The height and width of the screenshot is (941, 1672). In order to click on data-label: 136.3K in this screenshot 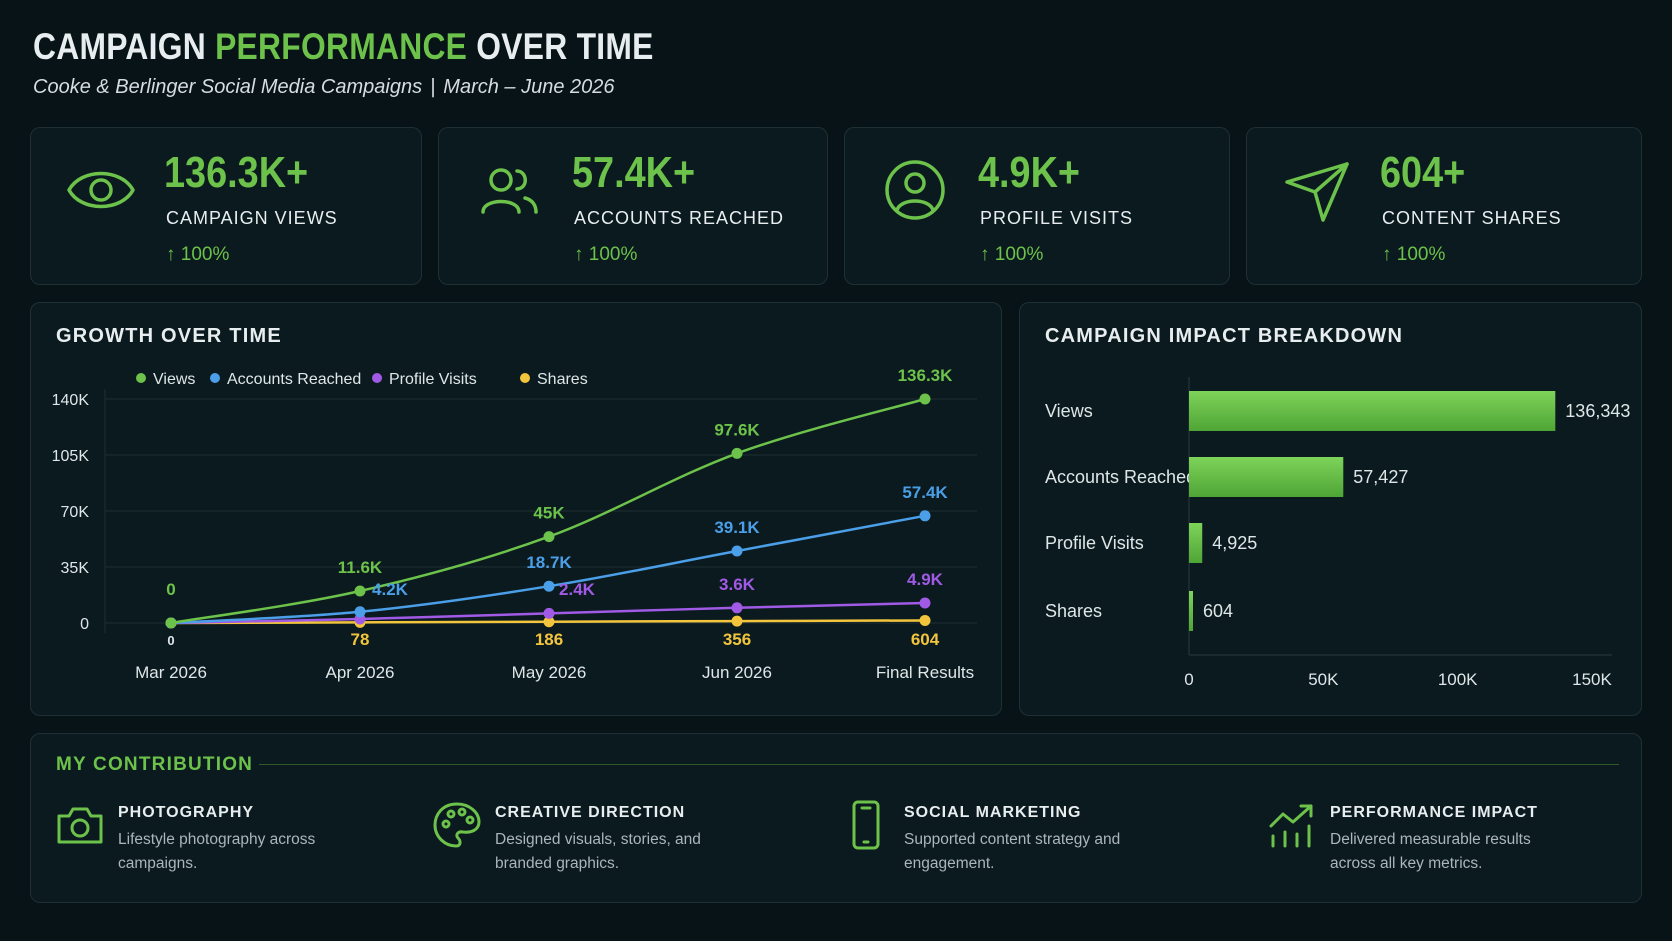, I will do `click(926, 375)`.